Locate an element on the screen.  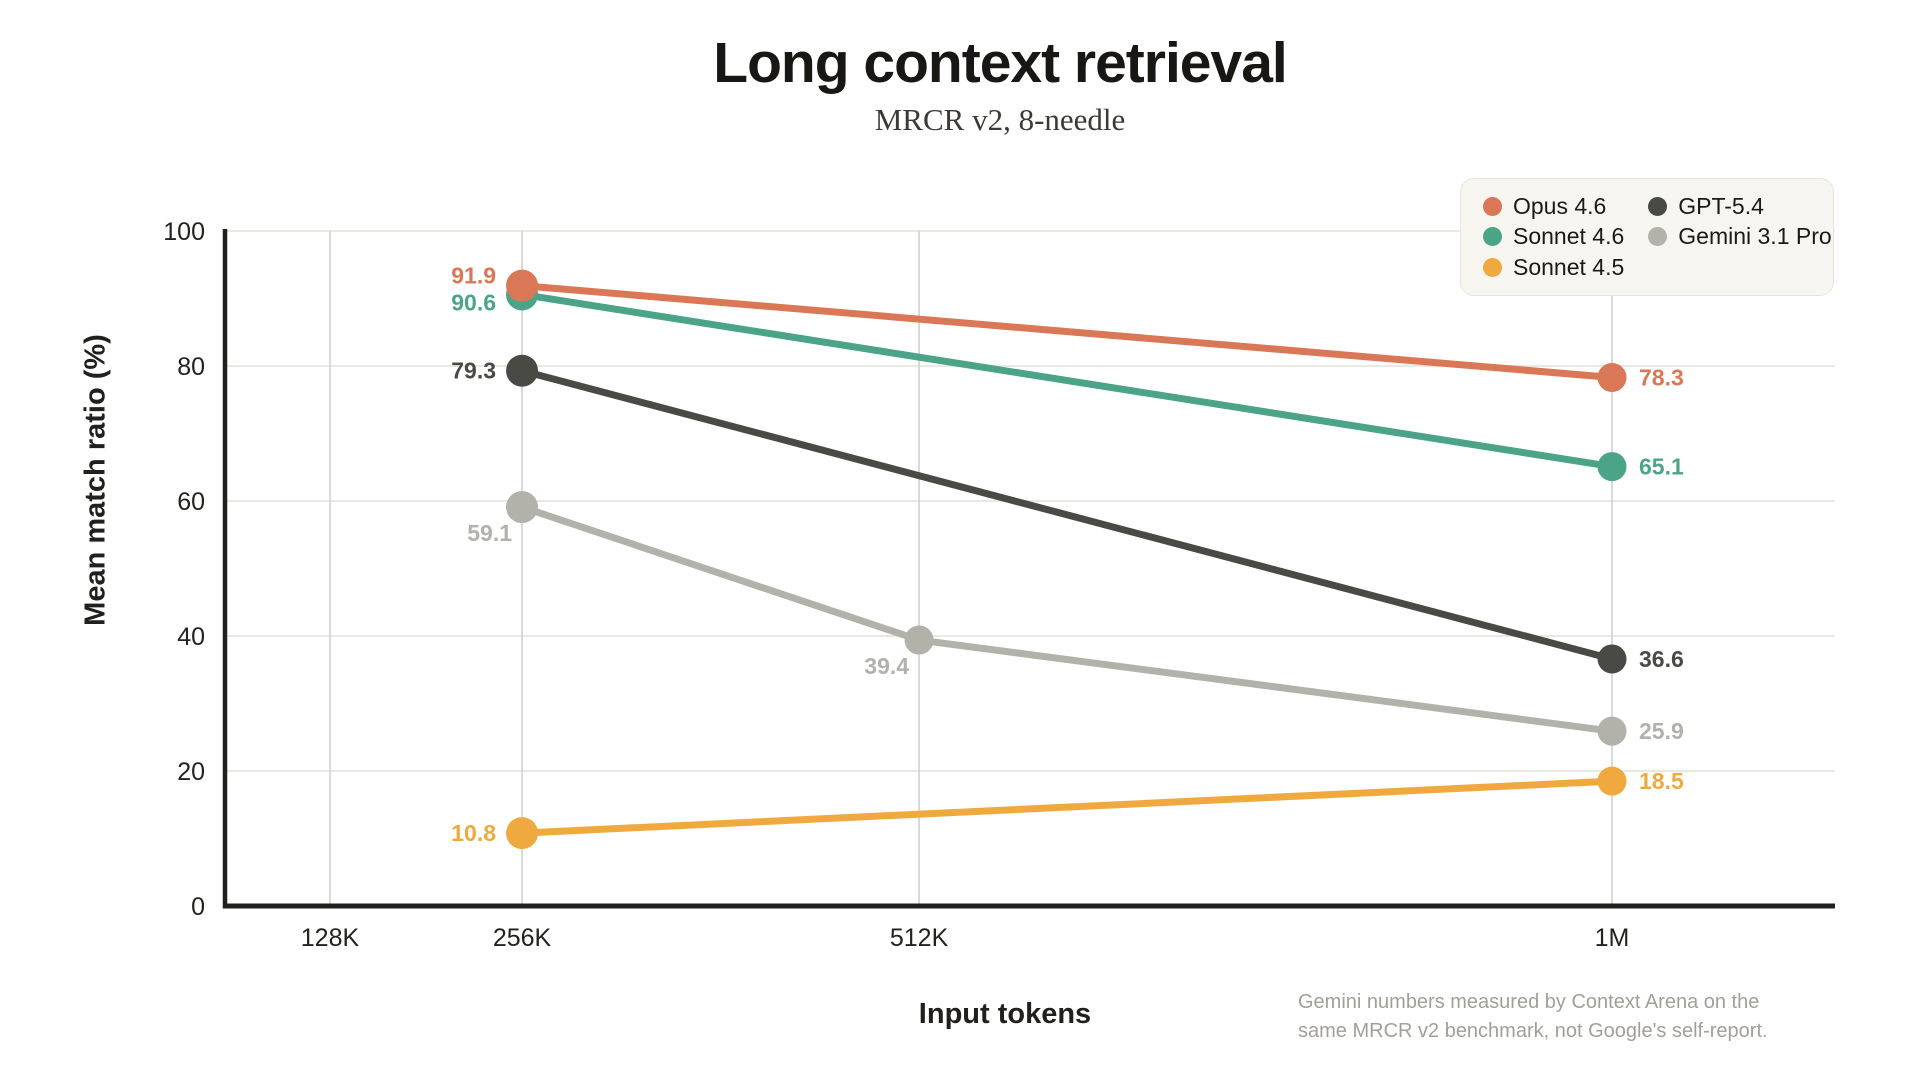
data-point-label: 25.9 is located at coordinates (1661, 731).